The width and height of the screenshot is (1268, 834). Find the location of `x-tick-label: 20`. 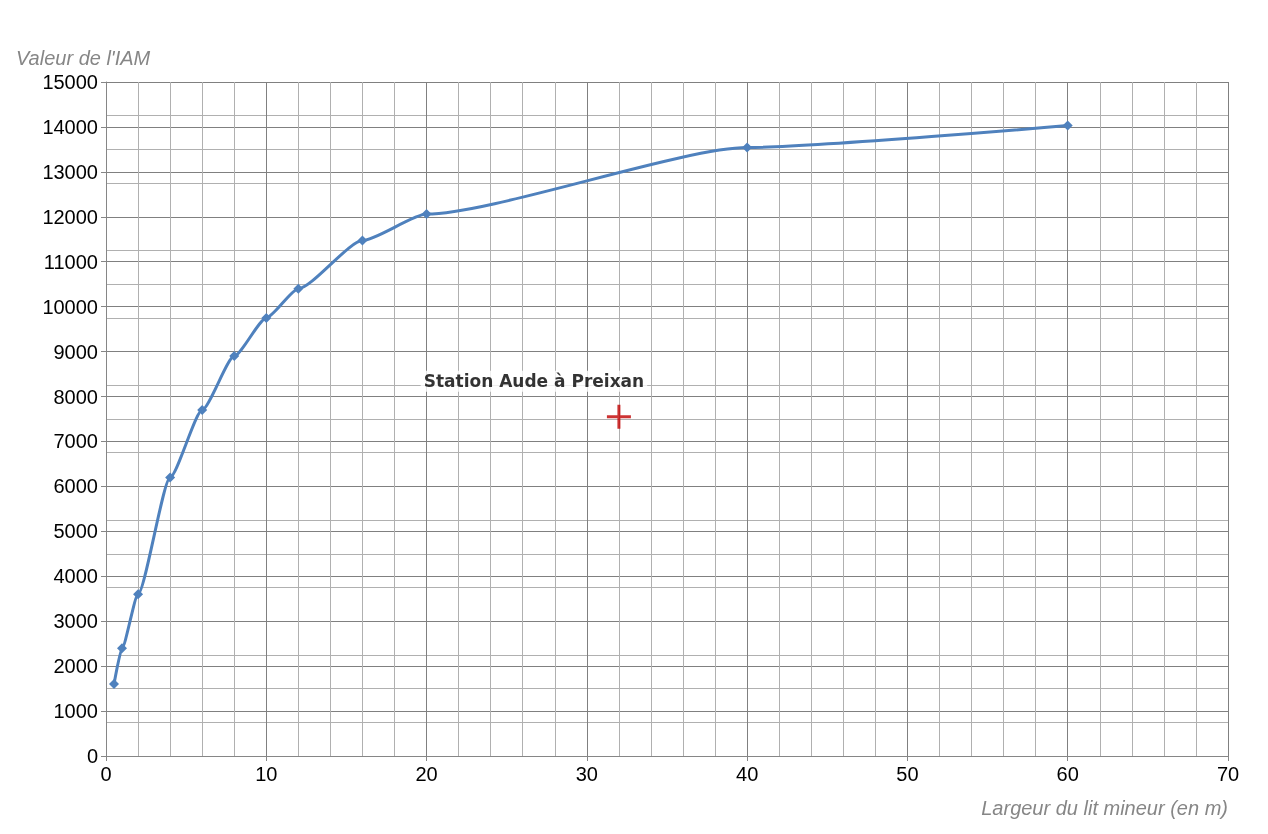

x-tick-label: 20 is located at coordinates (426, 774).